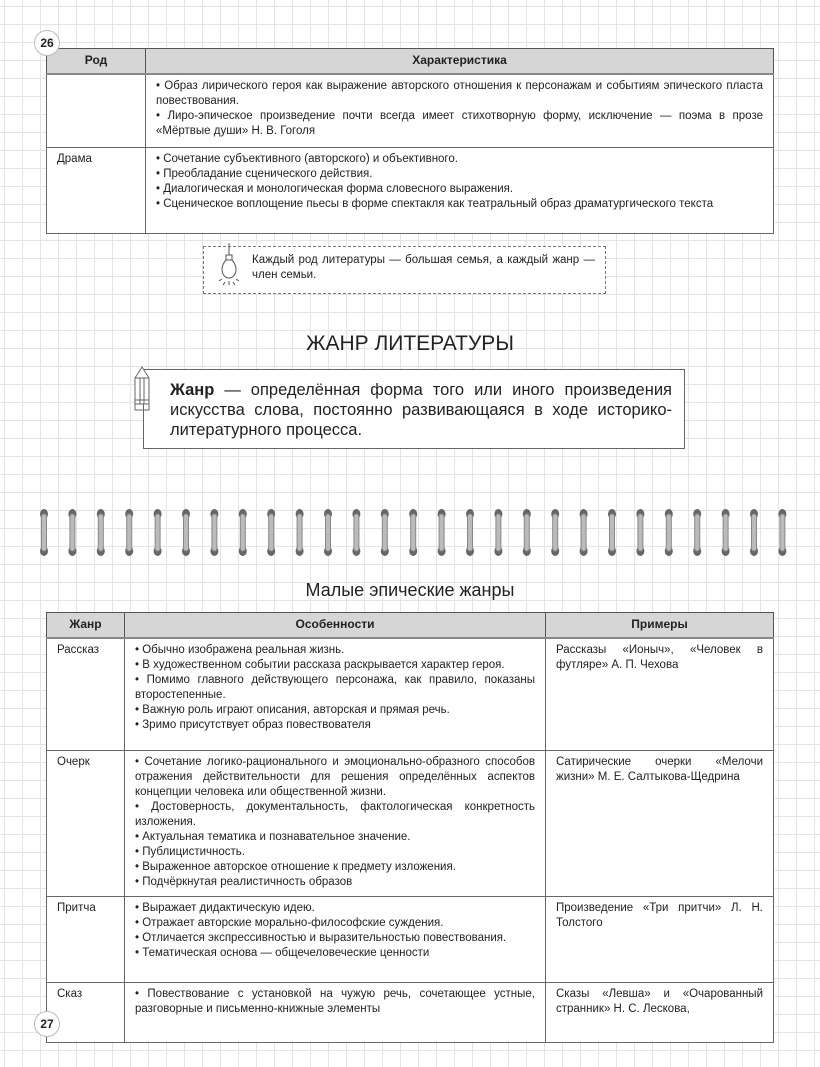 The height and width of the screenshot is (1067, 820). I want to click on list-item: Подчёркнутая реалистичность образов, so click(335, 882).